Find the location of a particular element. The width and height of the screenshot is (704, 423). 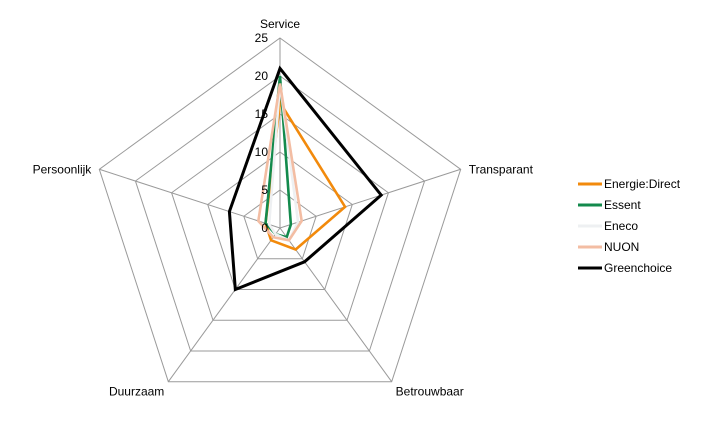

legend-label: Essent is located at coordinates (622, 205).